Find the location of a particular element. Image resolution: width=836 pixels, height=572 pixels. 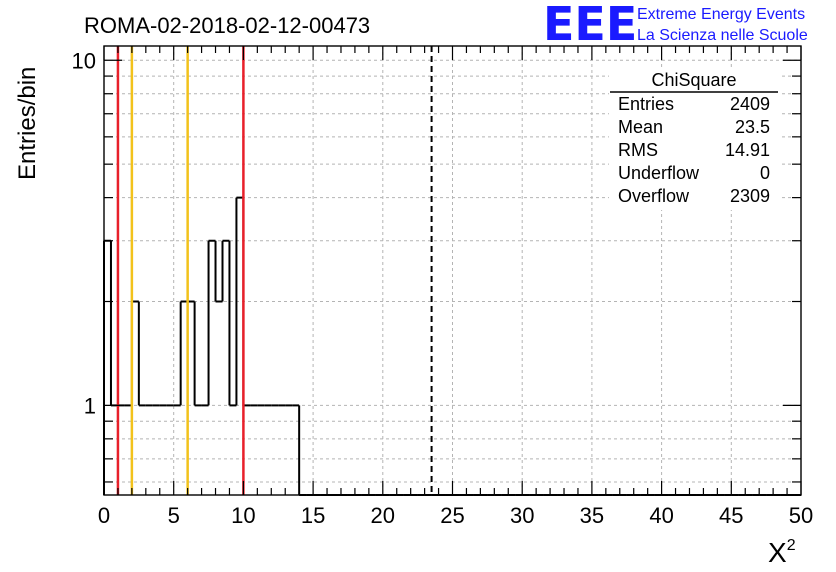

x-tick-label: 30 is located at coordinates (522, 515).